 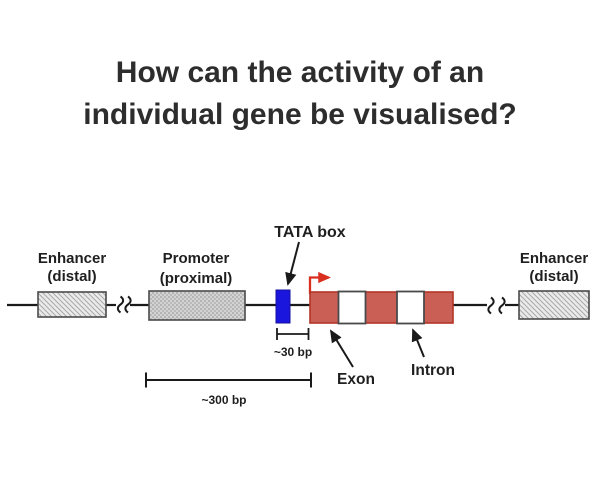 What do you see at coordinates (293, 352) in the screenshot?
I see `scale-30bp-label: ~30 bp` at bounding box center [293, 352].